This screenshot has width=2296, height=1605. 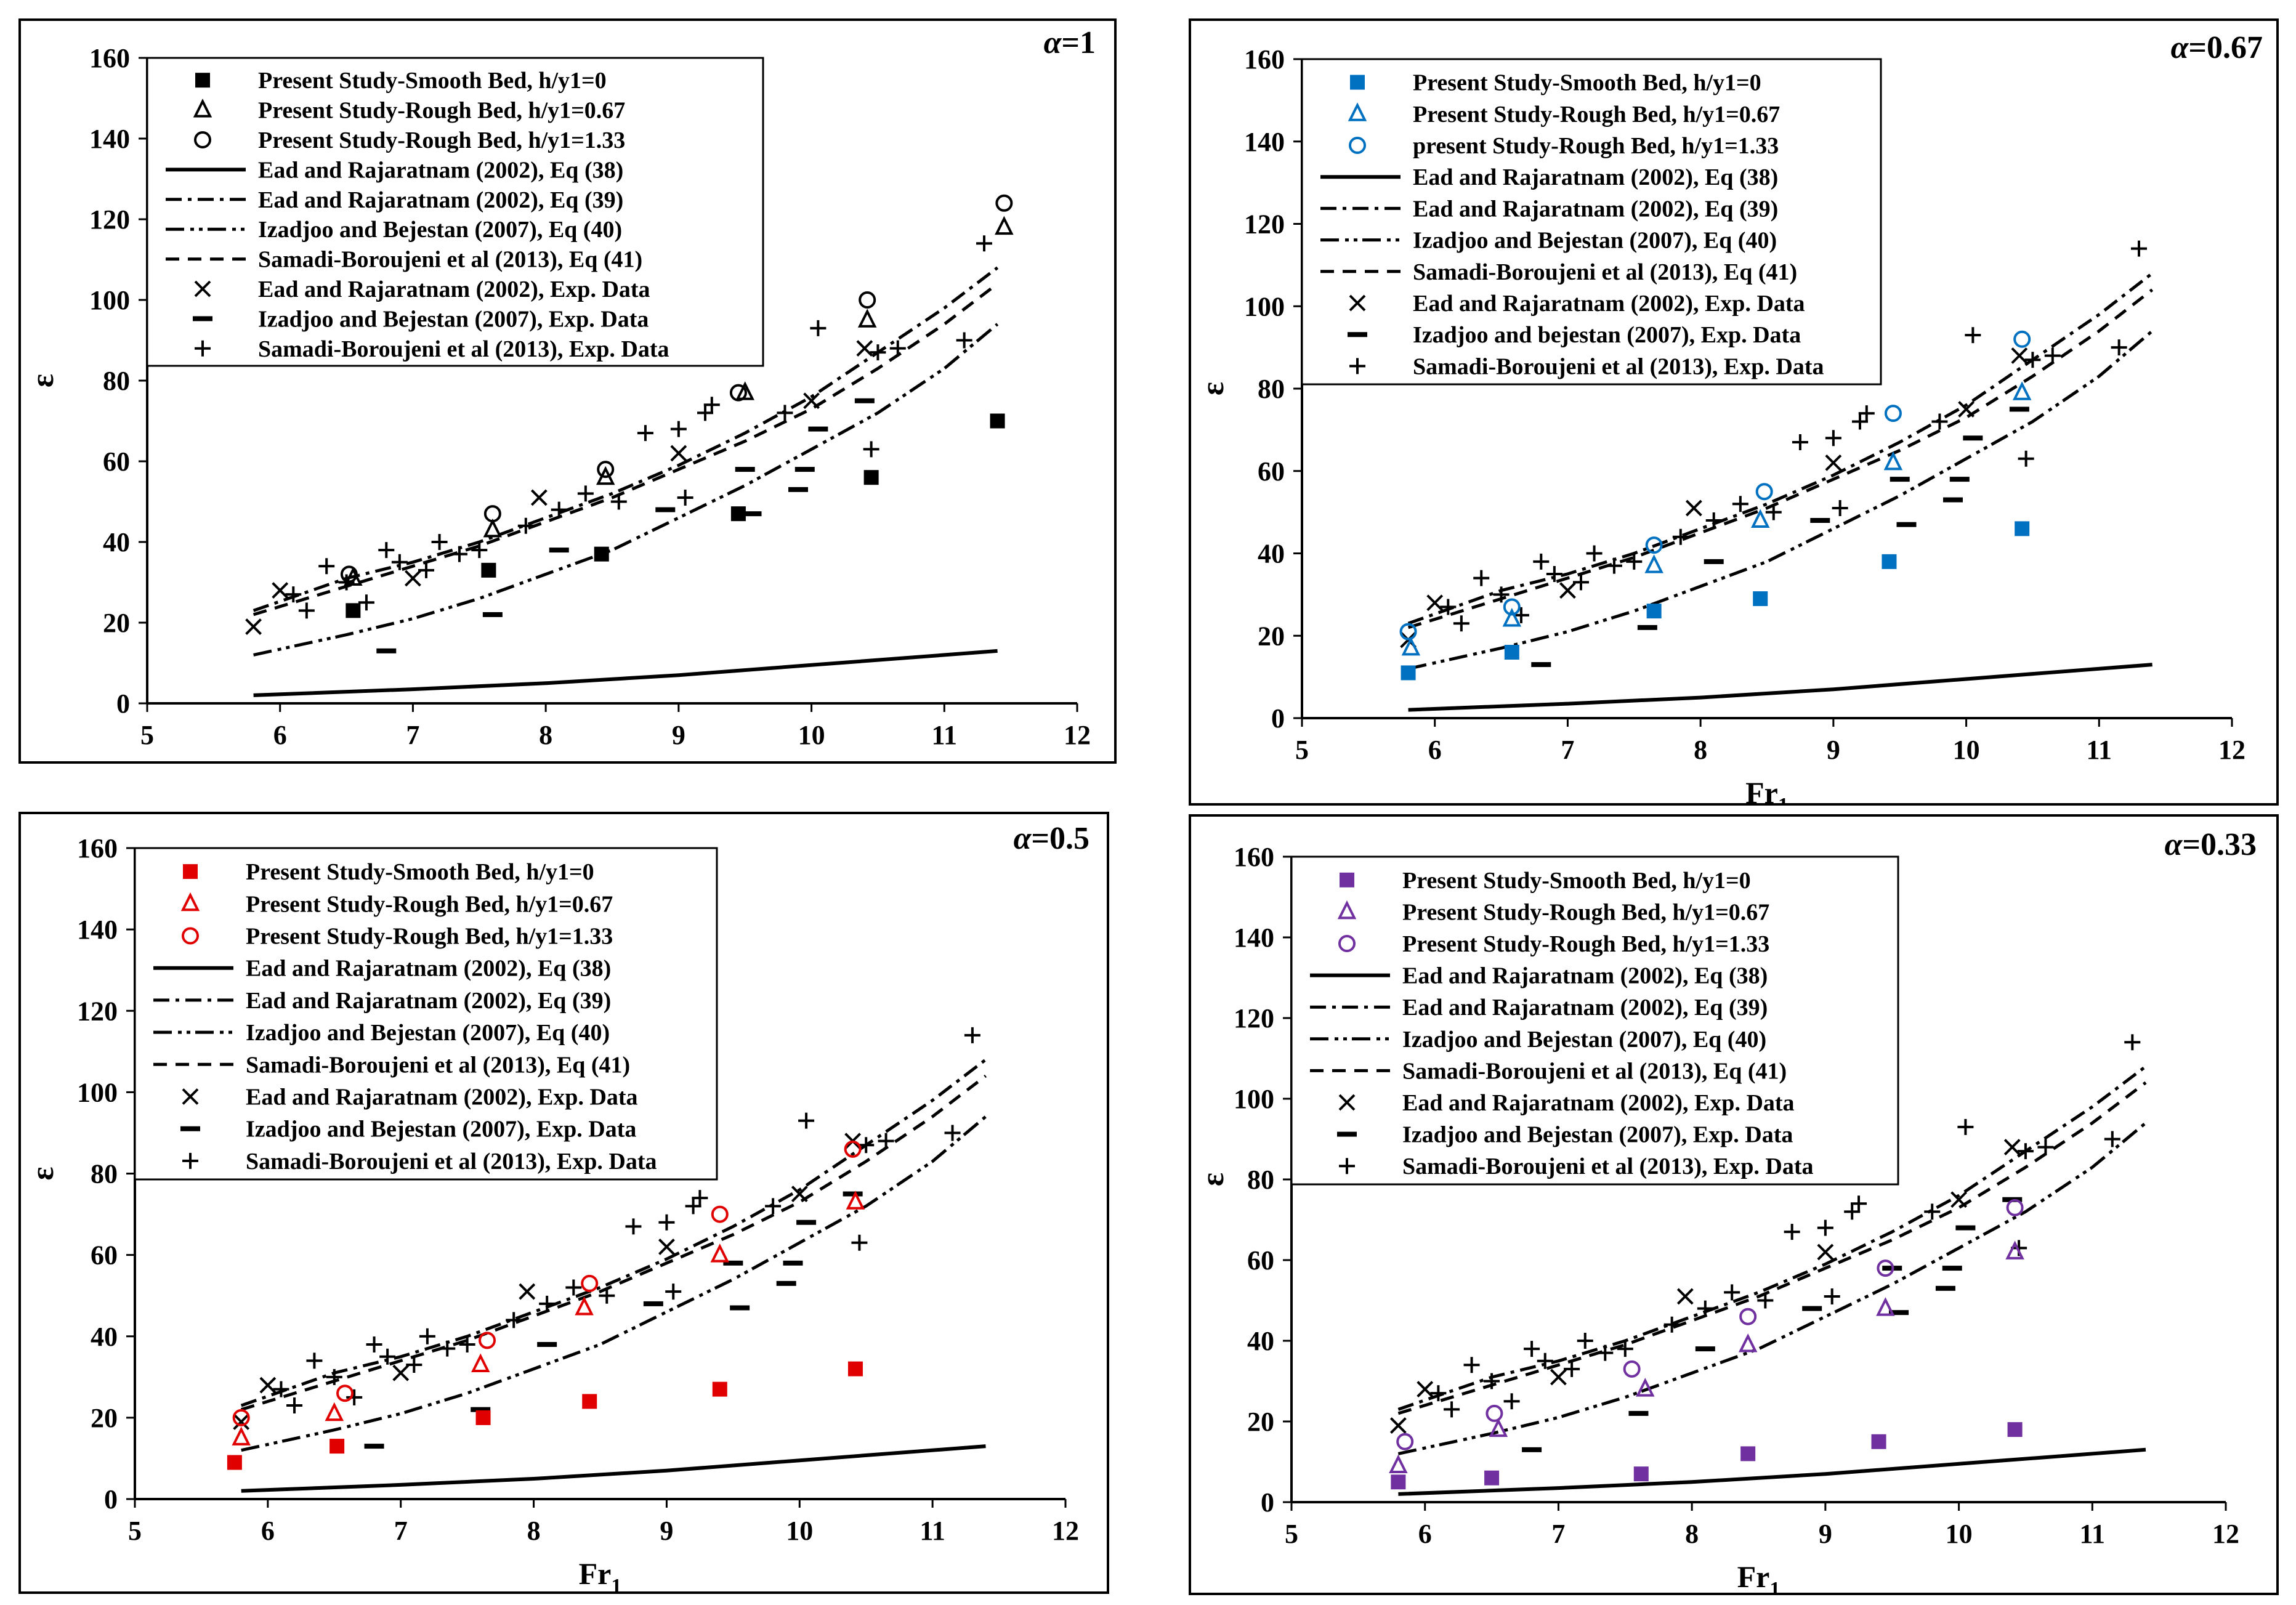 I want to click on legend-label: Izadjoo and Bejestan (2007), Eq (40), so click(x=1595, y=241).